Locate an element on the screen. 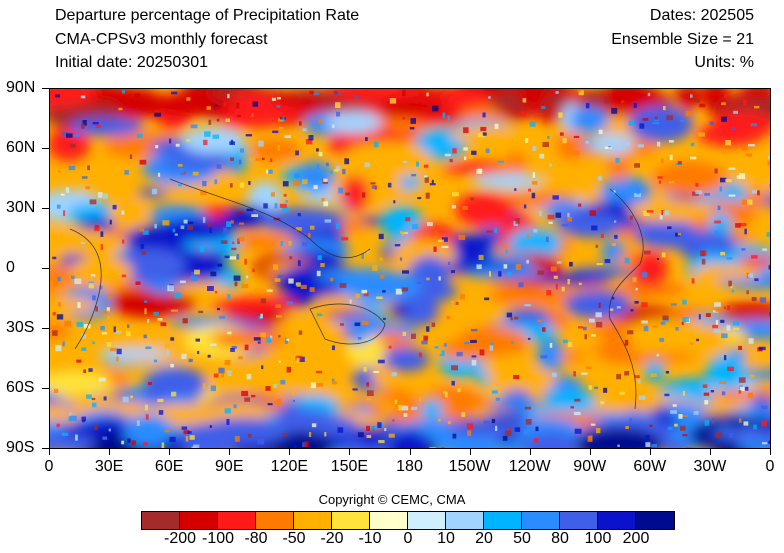  x-tick-label: 30E is located at coordinates (109, 466).